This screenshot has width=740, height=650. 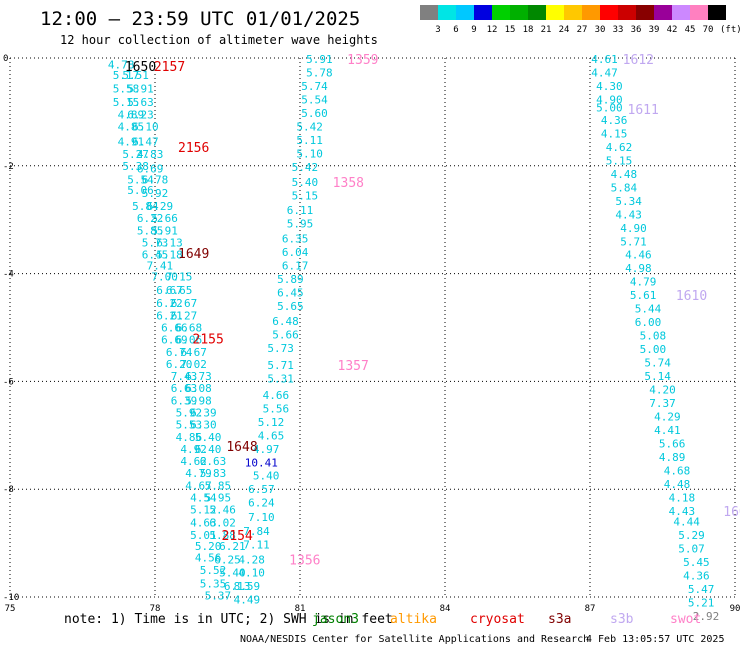 What do you see at coordinates (731, 512) in the screenshot?
I see `pass-time-label: 160` at bounding box center [731, 512].